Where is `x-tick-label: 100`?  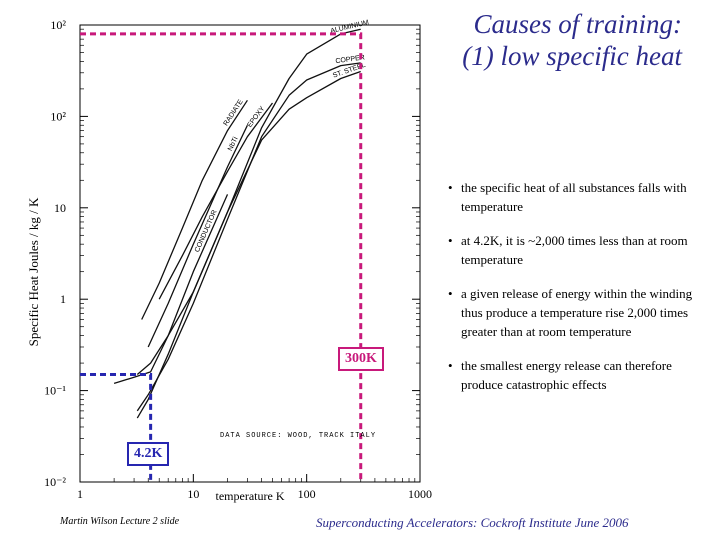 x-tick-label: 100 is located at coordinates (307, 494).